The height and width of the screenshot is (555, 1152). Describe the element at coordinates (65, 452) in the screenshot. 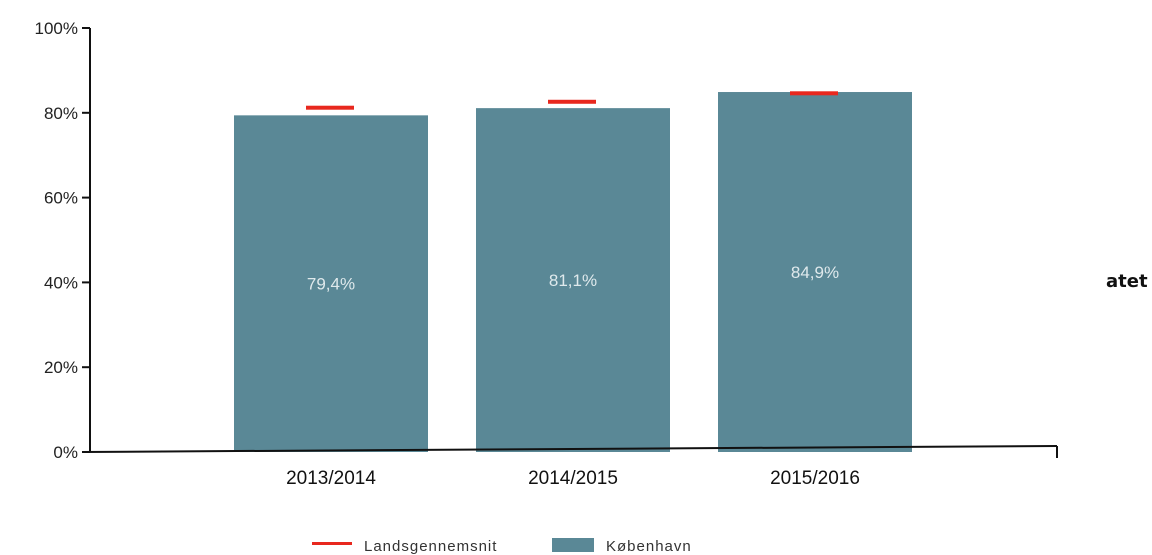

I see `y-tick-label: 0%` at that location.